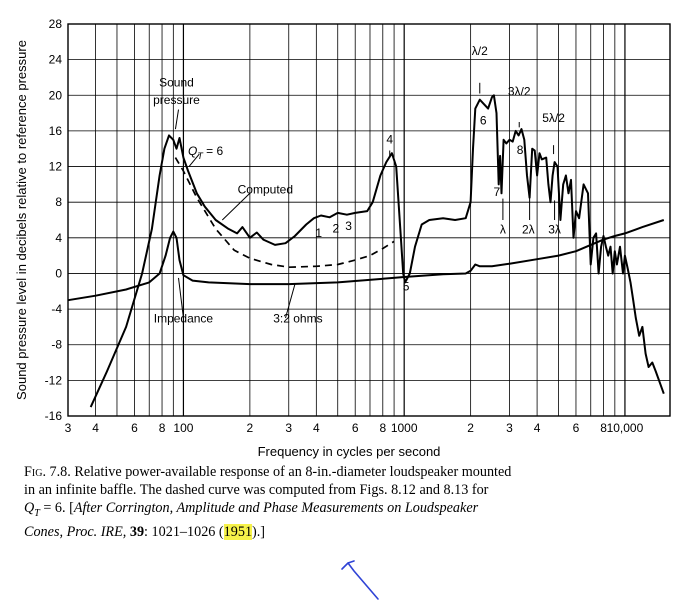 Image resolution: width=692 pixels, height=603 pixels. I want to click on annotation-label: 3, so click(348, 226).